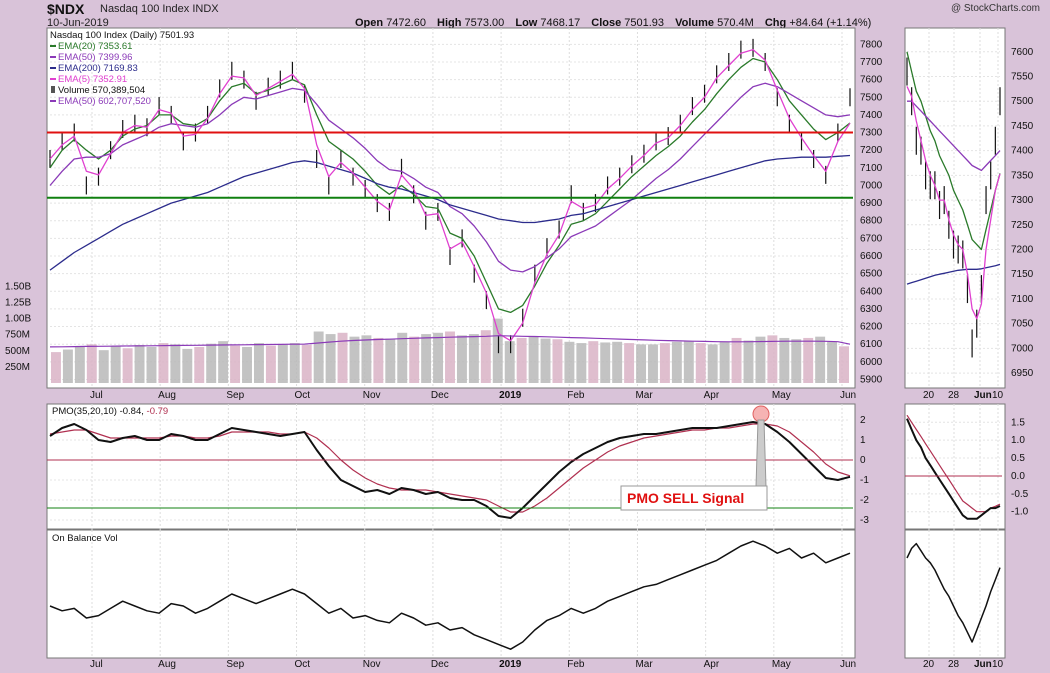  I want to click on y-tick-label: 6950, so click(1022, 373).